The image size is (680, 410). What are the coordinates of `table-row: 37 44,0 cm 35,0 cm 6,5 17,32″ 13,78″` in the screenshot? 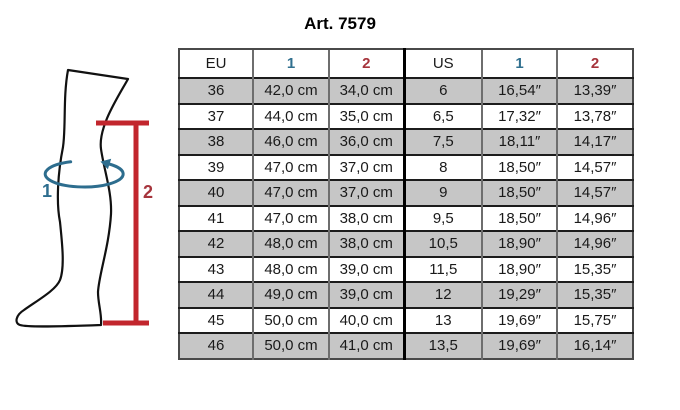 It's located at (406, 115).